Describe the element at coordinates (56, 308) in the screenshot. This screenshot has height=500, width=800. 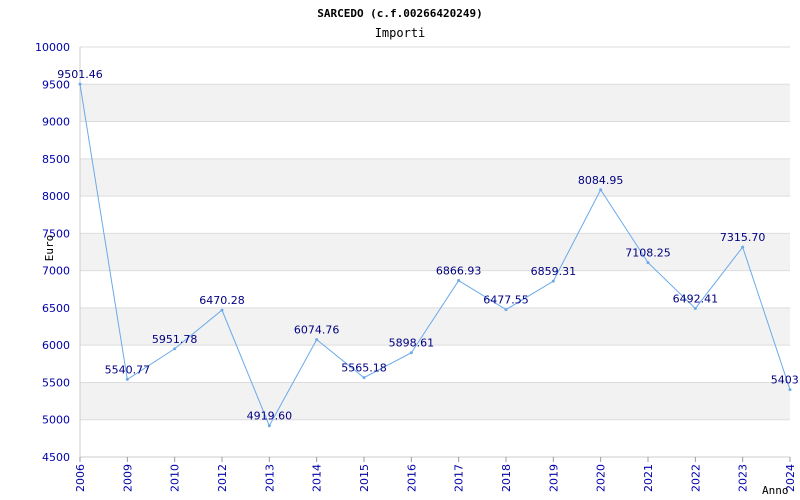
I see `y-tick-label: 6500` at that location.